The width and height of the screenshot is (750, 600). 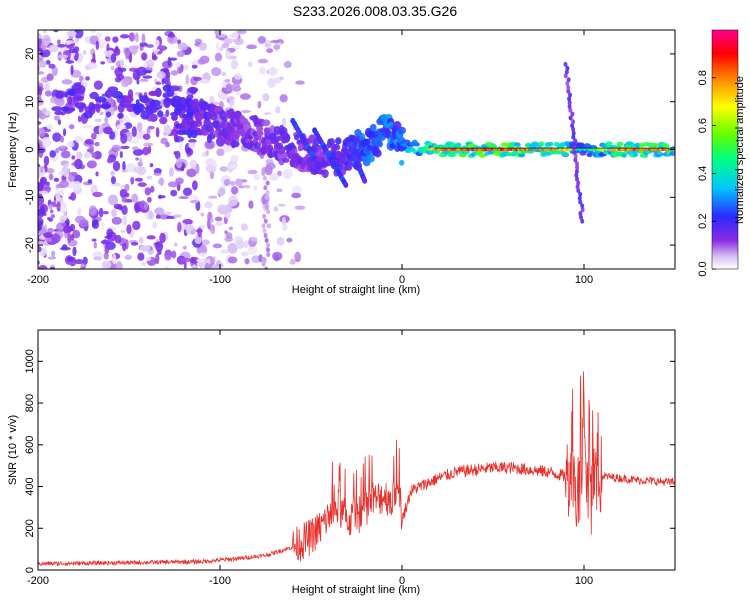 I want to click on colorbar-label: Normalized spectral amplitude, so click(x=740, y=150).